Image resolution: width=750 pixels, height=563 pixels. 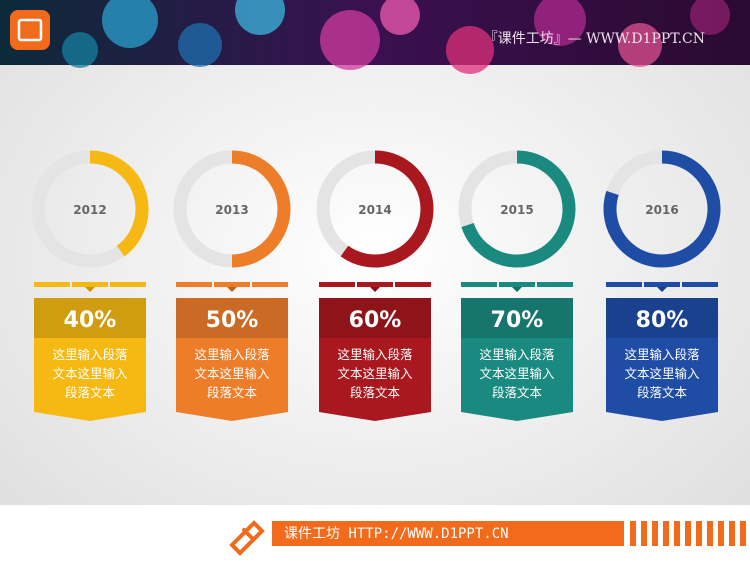 I want to click on app-icon, so click(x=30, y=30).